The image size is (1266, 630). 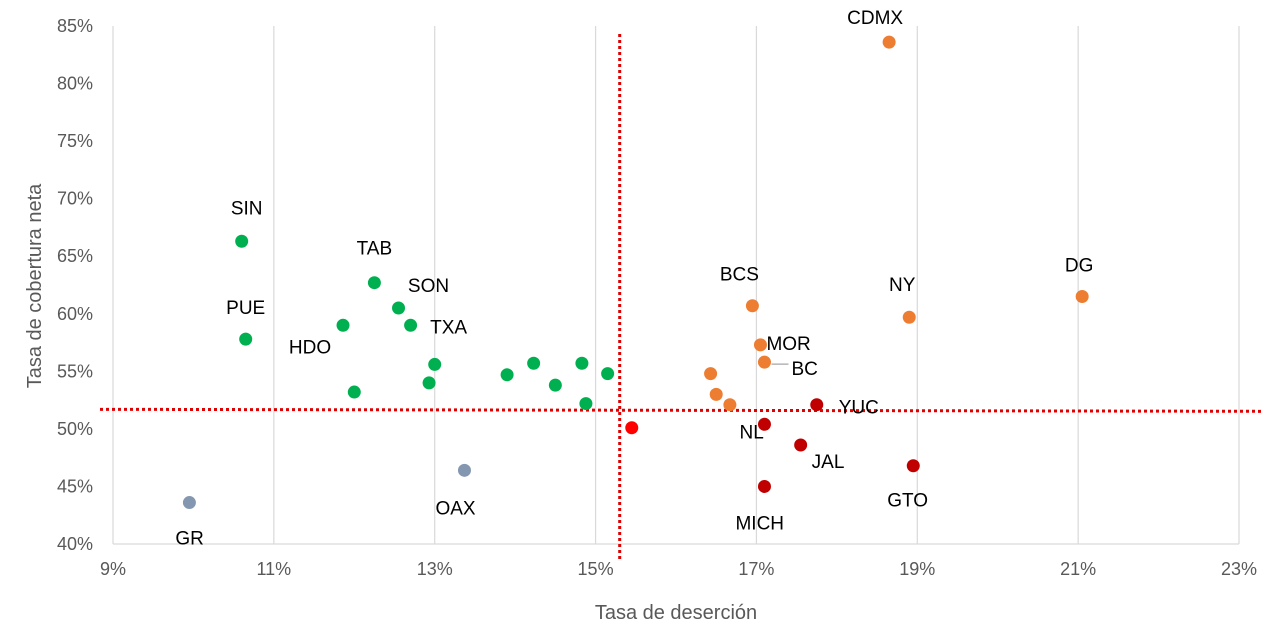 What do you see at coordinates (759, 523) in the screenshot?
I see `point-label: MICH` at bounding box center [759, 523].